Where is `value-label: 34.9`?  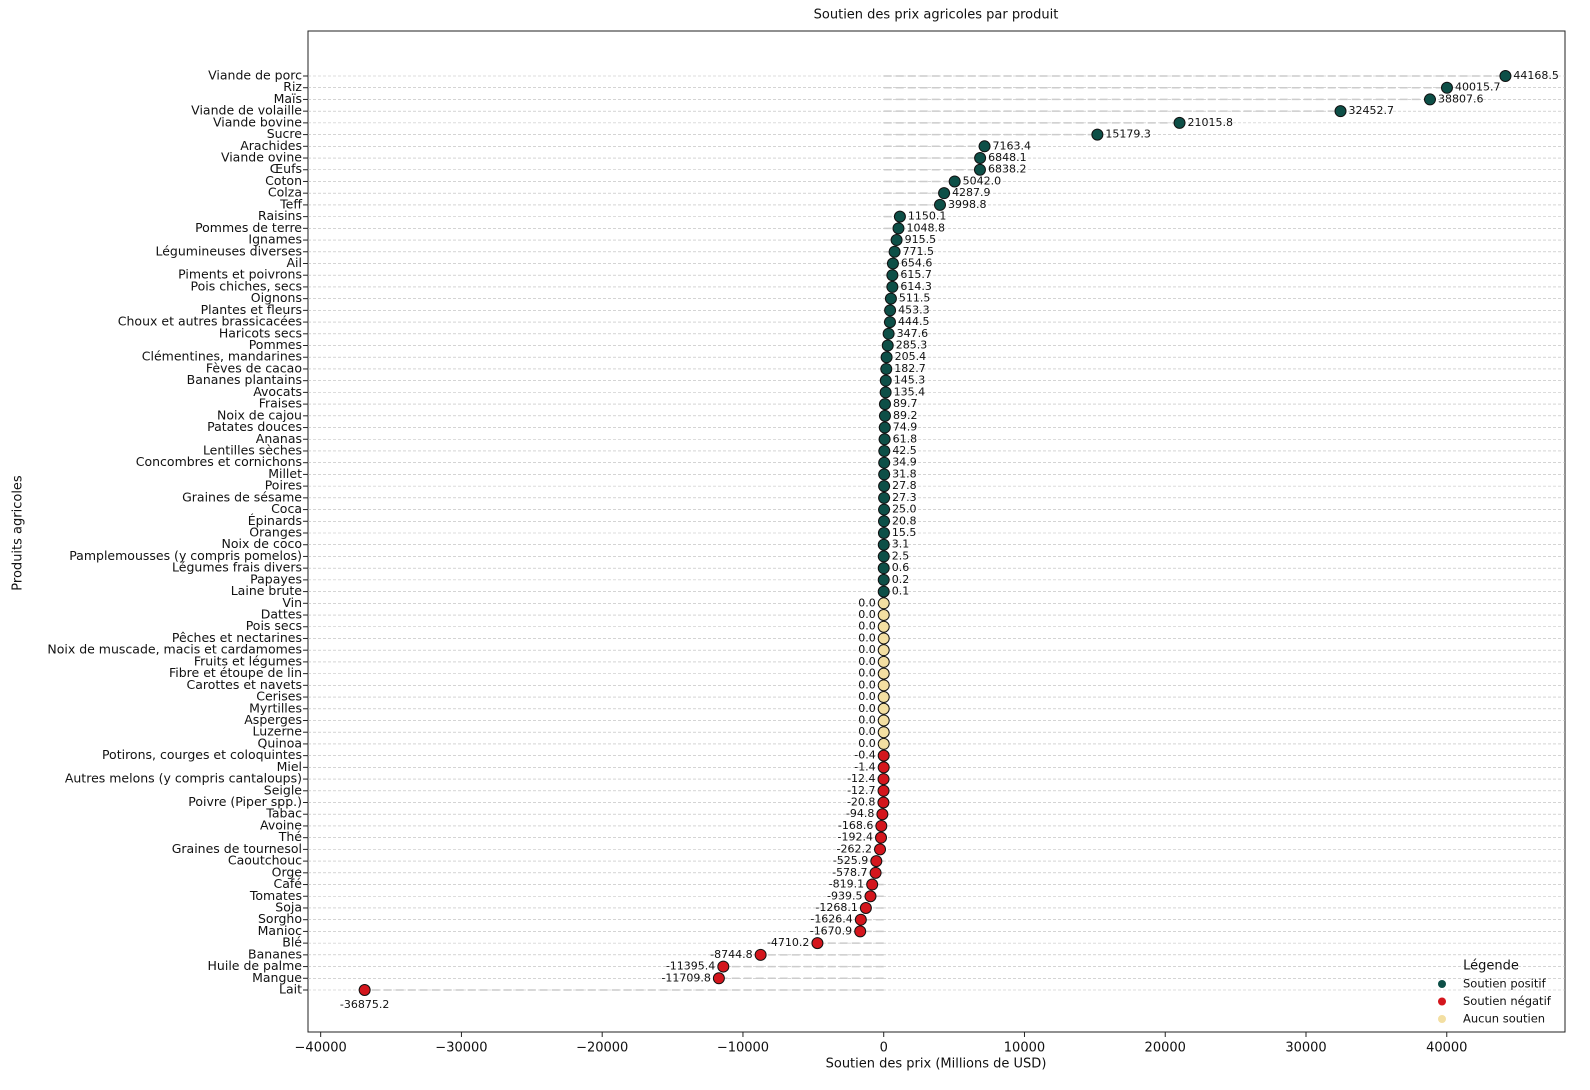 value-label: 34.9 is located at coordinates (904, 462).